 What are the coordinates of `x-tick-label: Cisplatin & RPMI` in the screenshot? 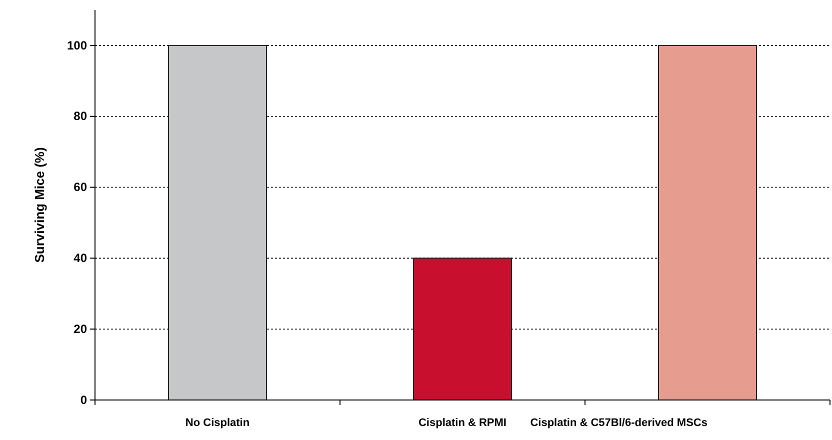 It's located at (462, 423).